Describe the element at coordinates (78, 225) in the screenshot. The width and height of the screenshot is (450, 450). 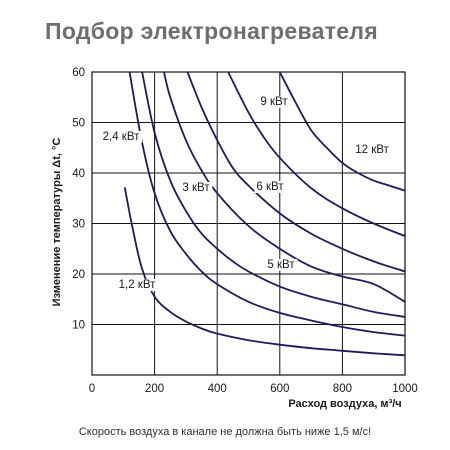
I see `y-tick-label: 30` at that location.